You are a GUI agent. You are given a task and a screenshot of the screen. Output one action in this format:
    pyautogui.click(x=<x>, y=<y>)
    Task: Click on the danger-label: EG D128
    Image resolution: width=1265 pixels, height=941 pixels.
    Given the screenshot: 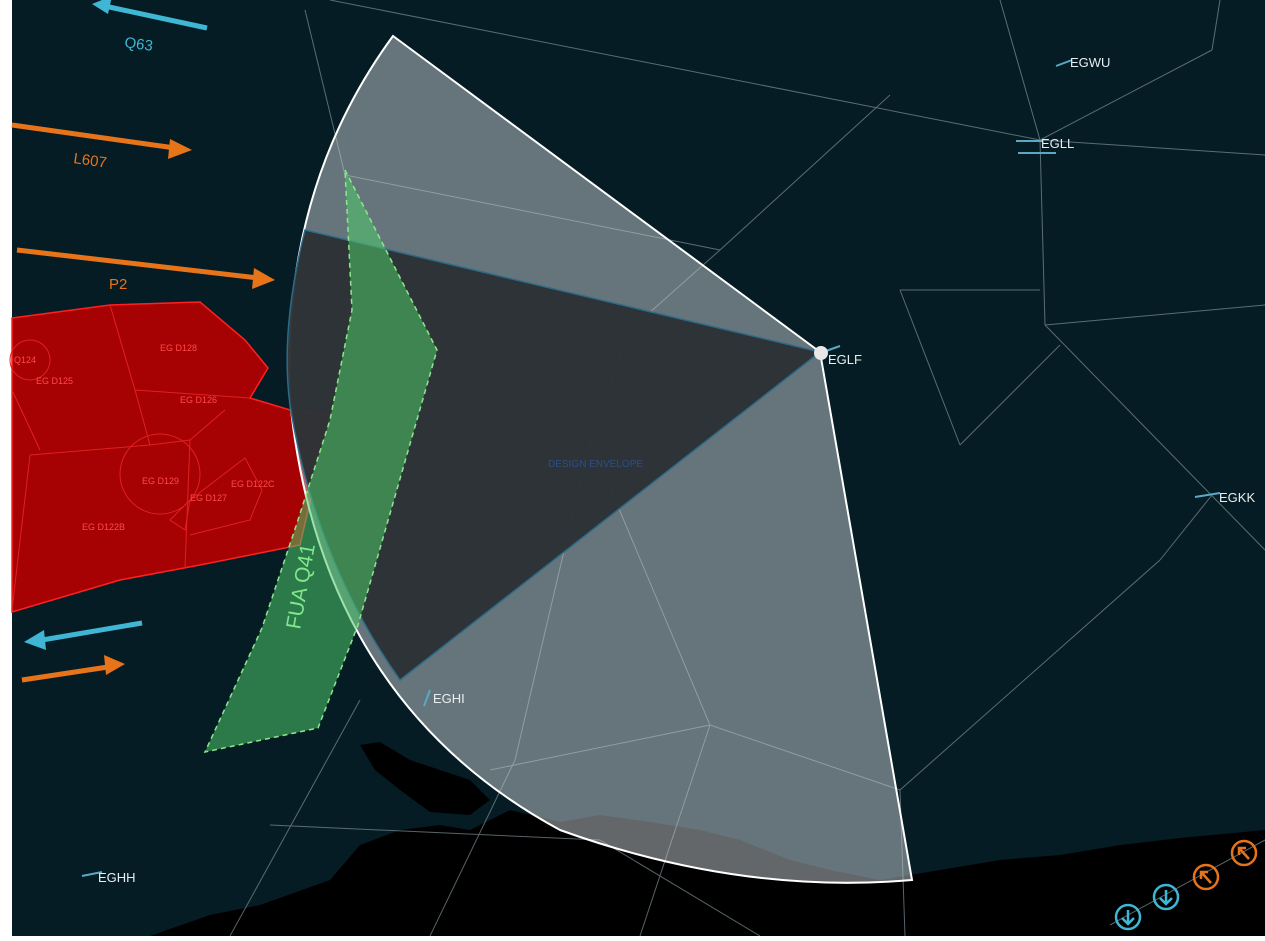 What is the action you would take?
    pyautogui.click(x=178, y=348)
    